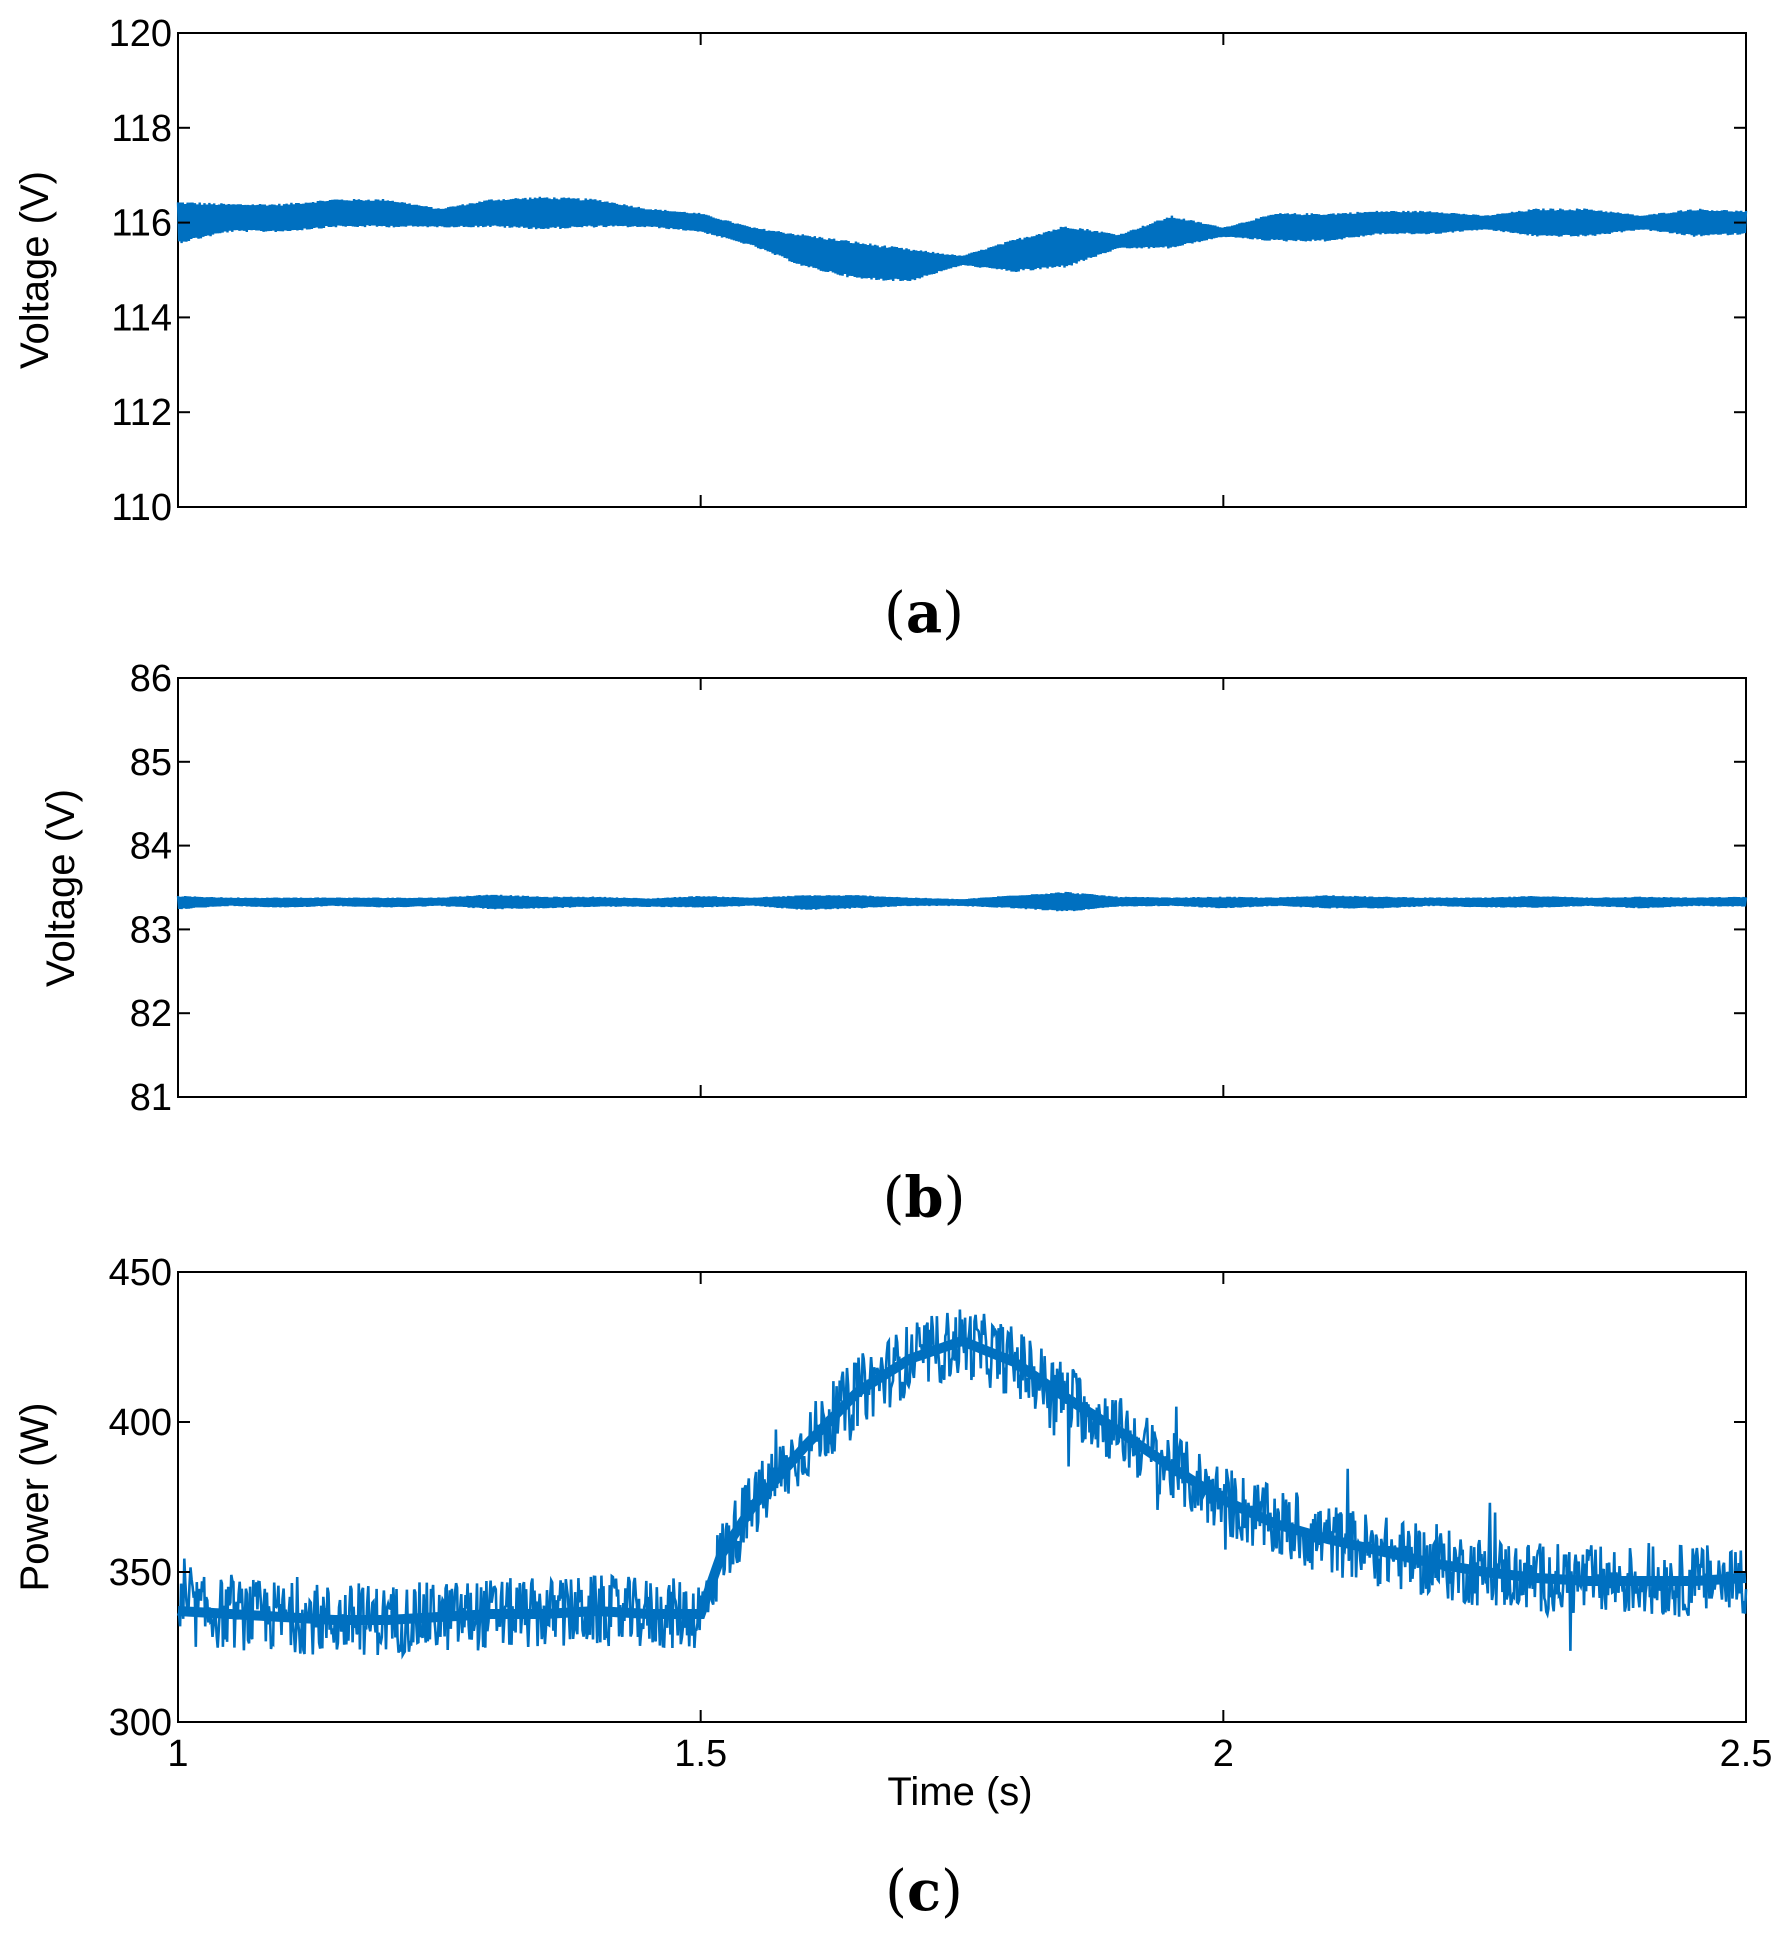 The image size is (1792, 1943). What do you see at coordinates (141, 318) in the screenshot?
I see `chart-a-ytick-label: 114` at bounding box center [141, 318].